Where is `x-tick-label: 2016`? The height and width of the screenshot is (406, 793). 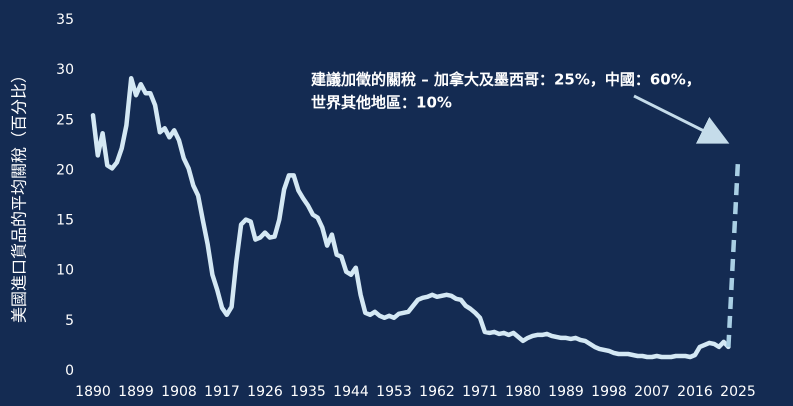
x-tick-label: 2016 is located at coordinates (695, 392).